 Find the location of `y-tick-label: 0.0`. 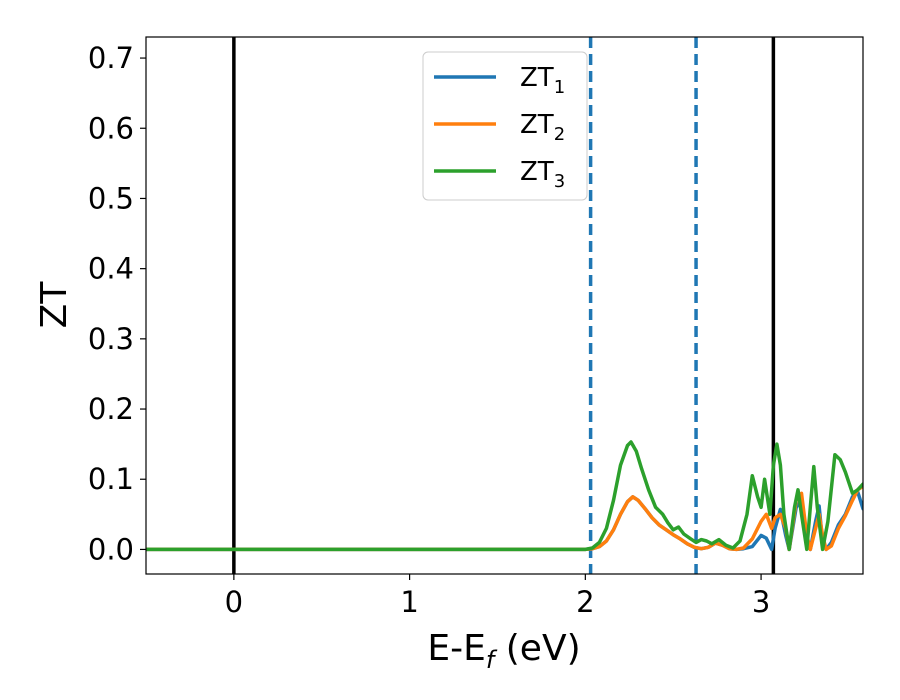

y-tick-label: 0.0 is located at coordinates (111, 549).